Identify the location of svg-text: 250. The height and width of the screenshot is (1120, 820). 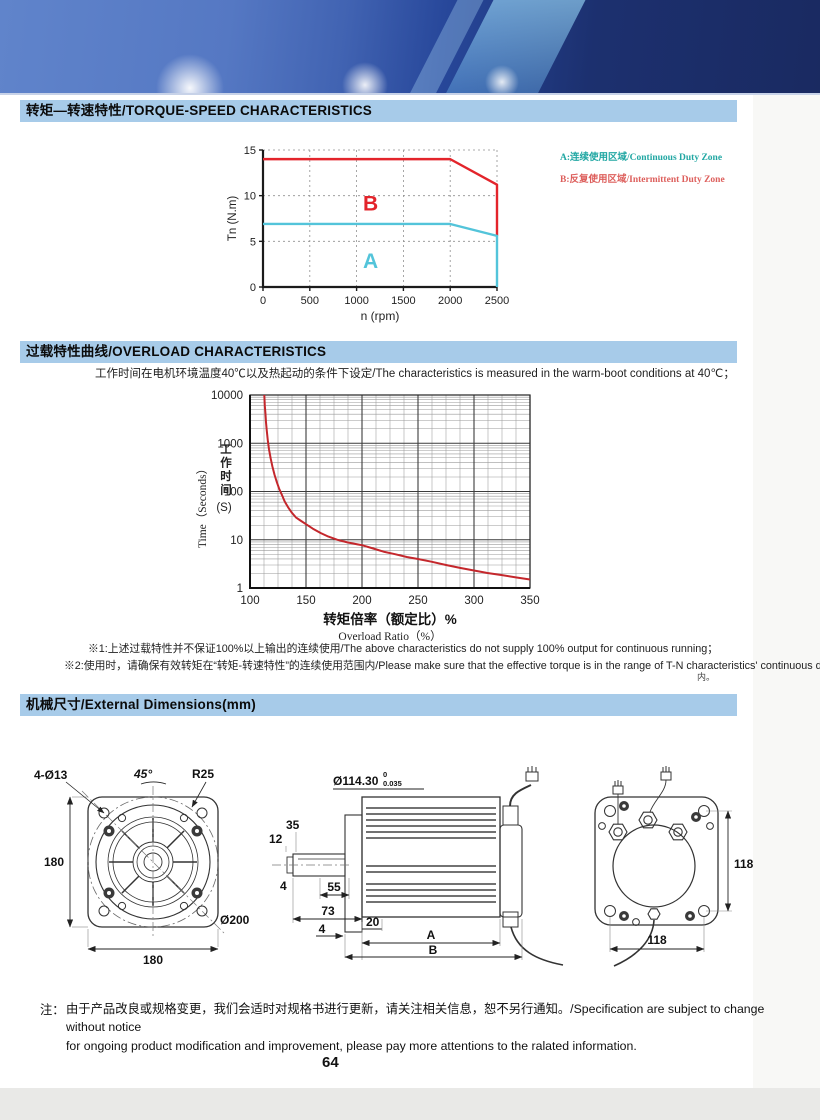
(417, 601).